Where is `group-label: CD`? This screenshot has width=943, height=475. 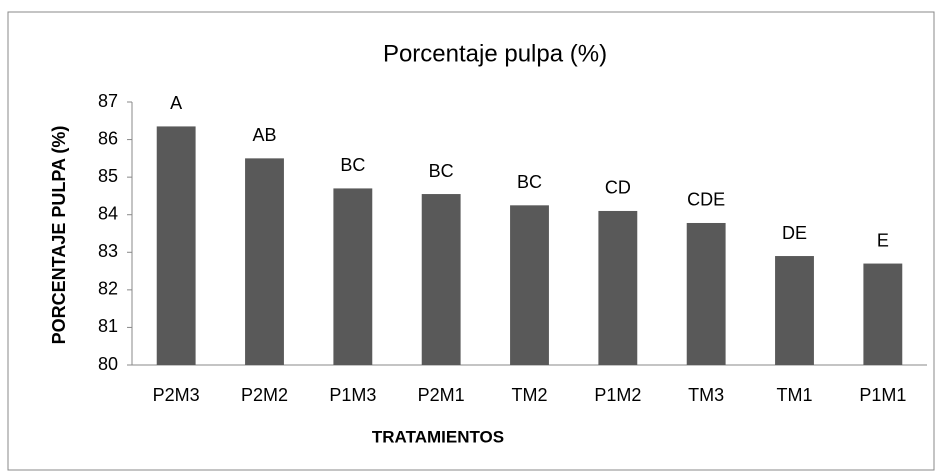
group-label: CD is located at coordinates (618, 188).